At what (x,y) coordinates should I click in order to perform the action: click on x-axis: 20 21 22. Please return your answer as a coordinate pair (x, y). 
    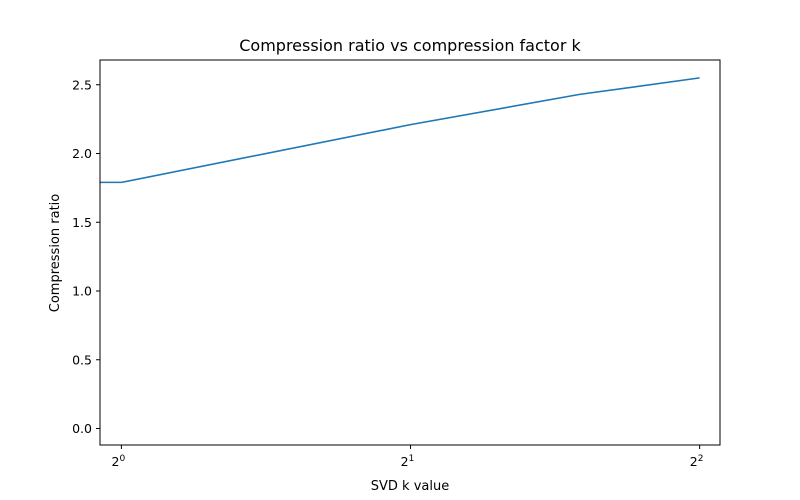
    Looking at the image, I should click on (408, 457).